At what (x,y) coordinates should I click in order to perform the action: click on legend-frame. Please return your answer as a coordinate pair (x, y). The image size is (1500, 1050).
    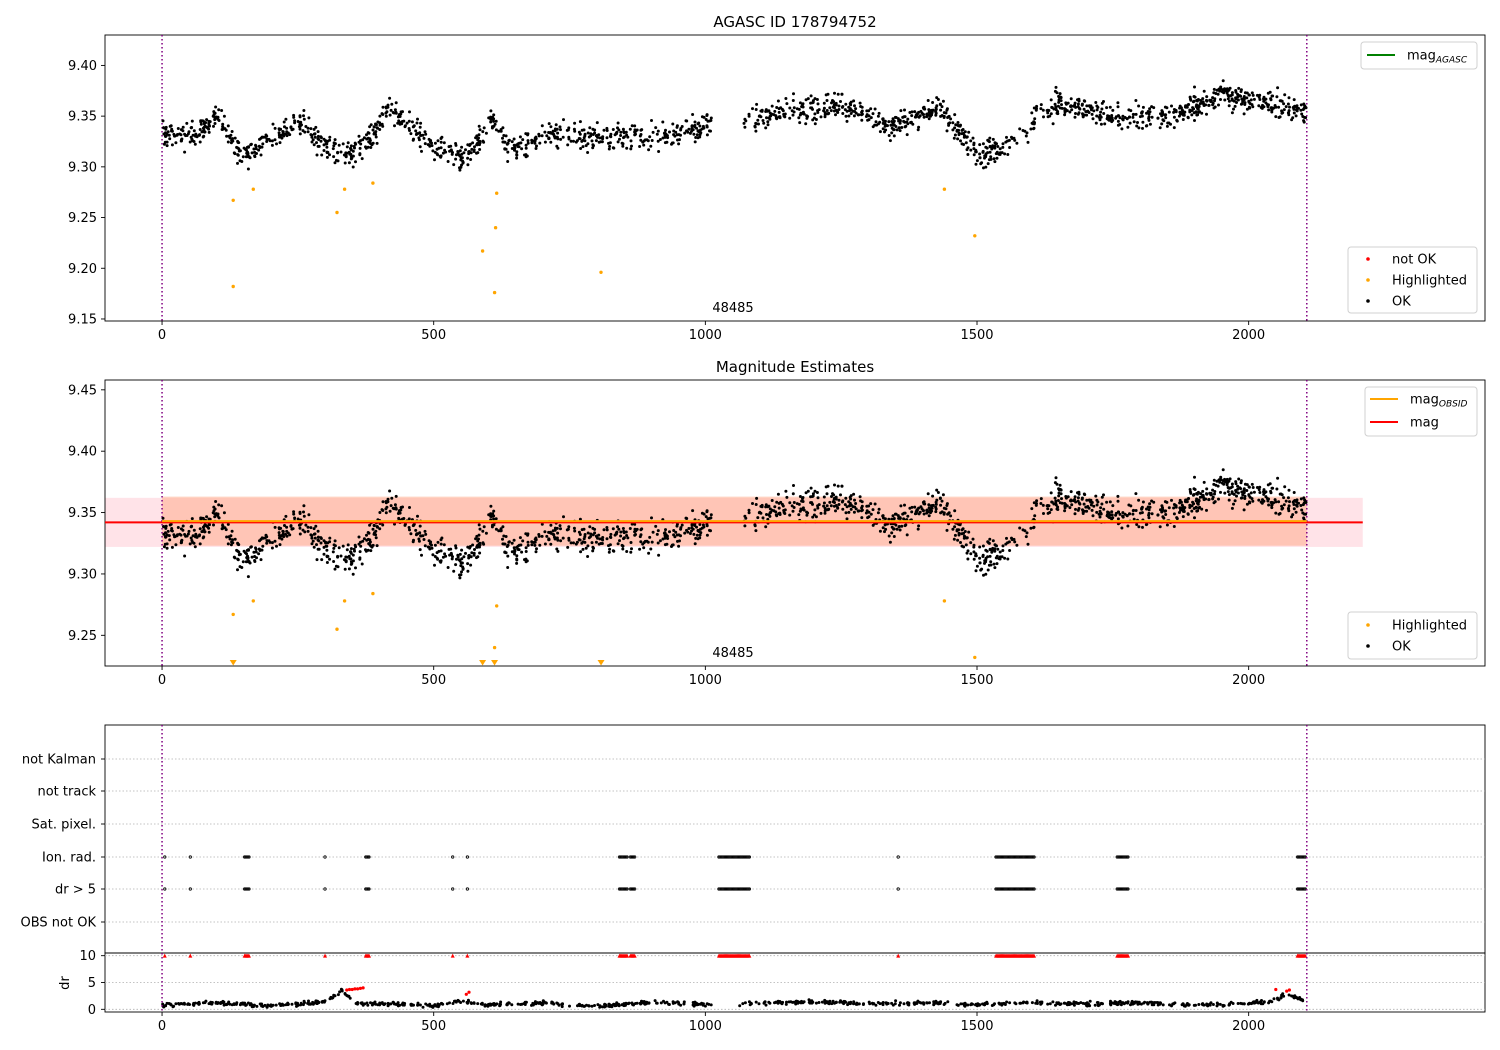
    Looking at the image, I should click on (1412, 280).